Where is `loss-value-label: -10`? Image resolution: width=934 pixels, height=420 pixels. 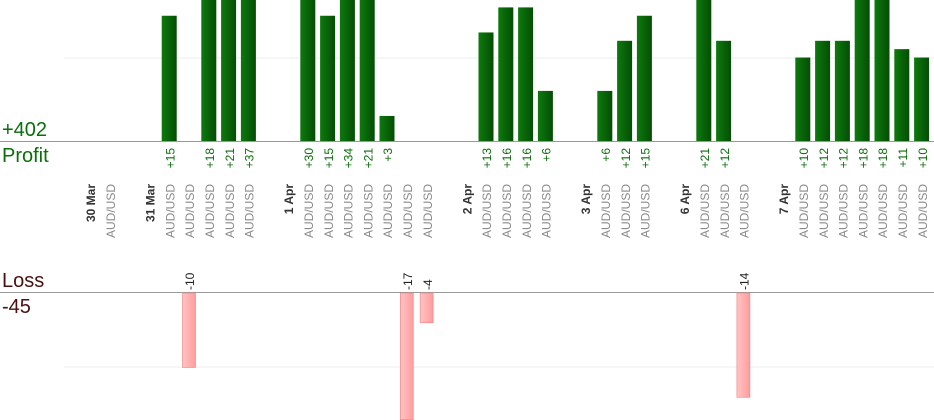
loss-value-label: -10 is located at coordinates (190, 281).